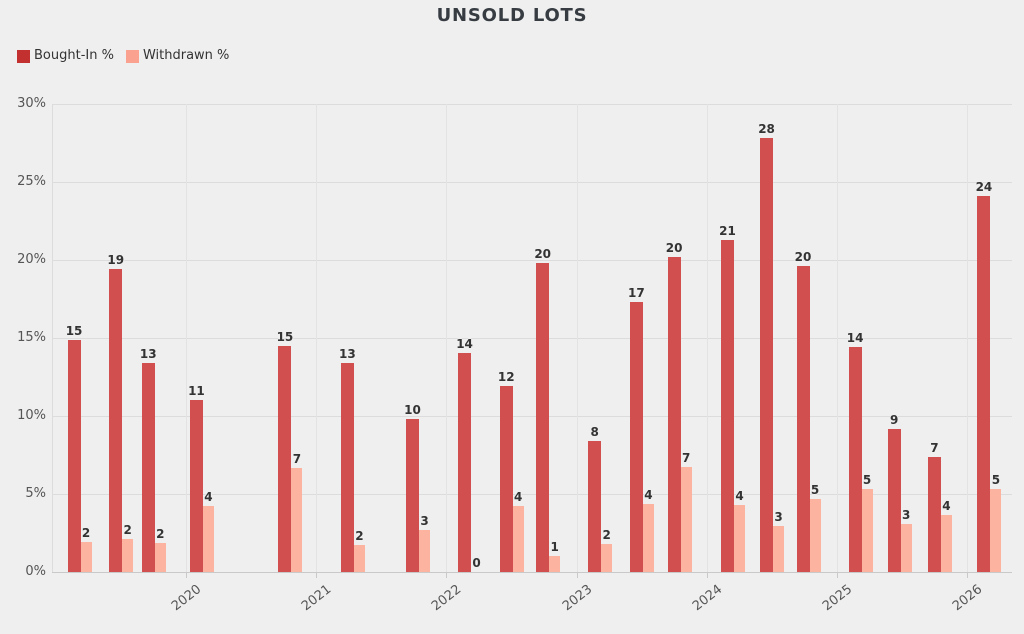 The width and height of the screenshot is (1024, 634). What do you see at coordinates (636, 293) in the screenshot?
I see `bar-value-label-bought-in: 17` at bounding box center [636, 293].